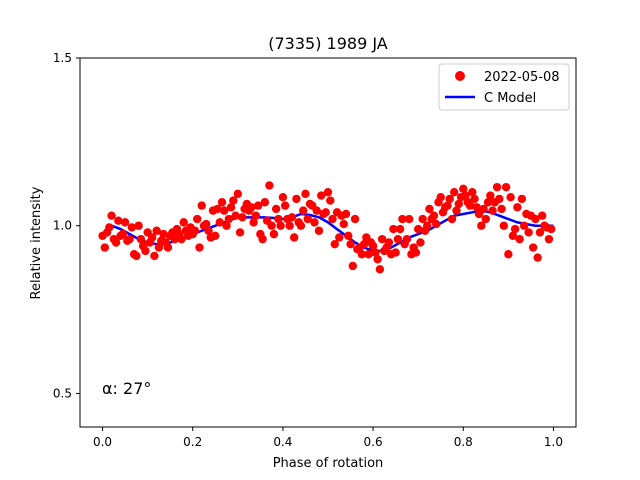  I want to click on legend-box, so click(504, 87).